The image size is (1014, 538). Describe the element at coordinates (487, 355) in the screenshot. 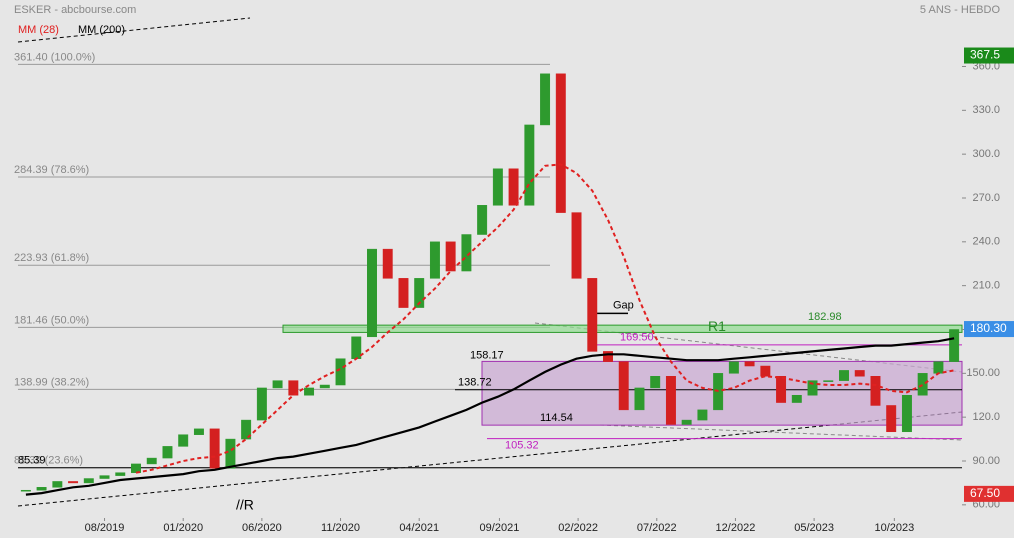

I see `zone-top-label: 158.17` at that location.